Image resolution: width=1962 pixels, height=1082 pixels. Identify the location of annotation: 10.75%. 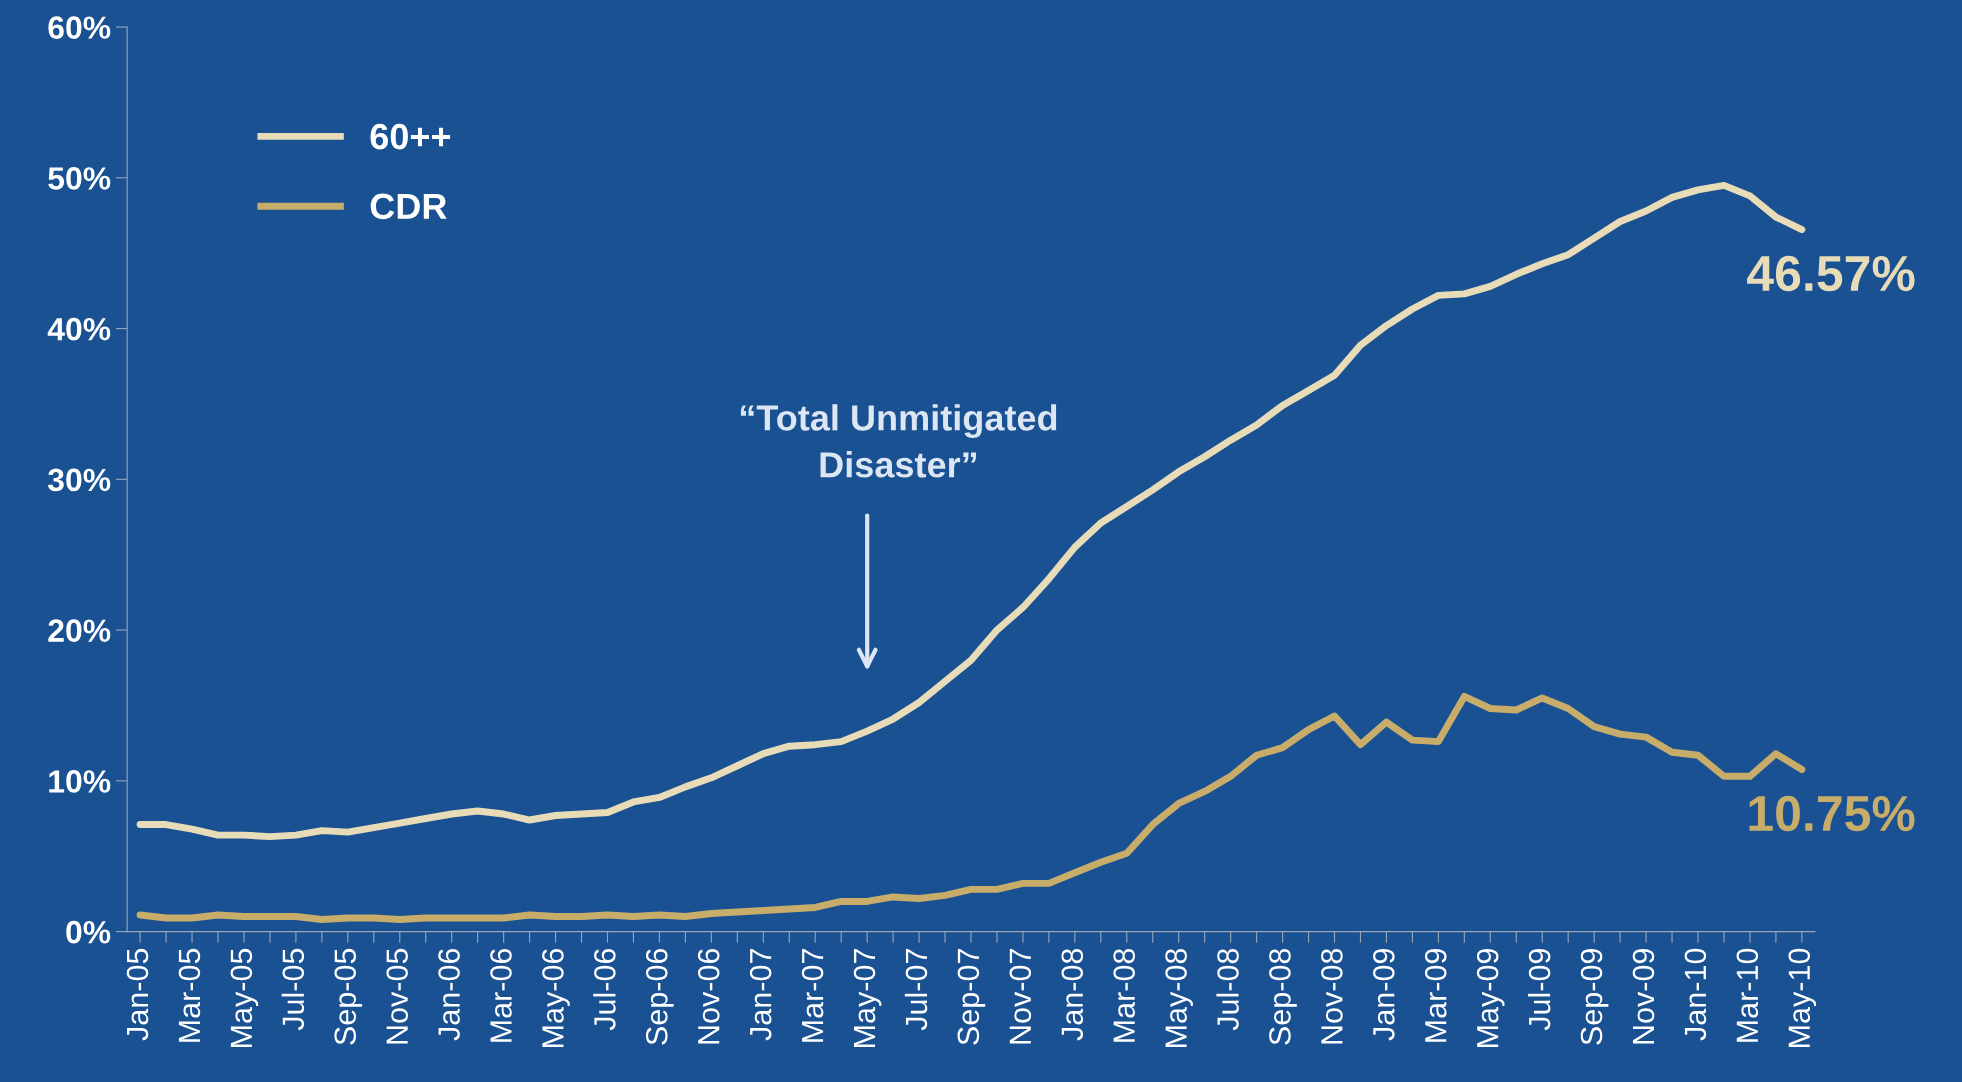
(1832, 813).